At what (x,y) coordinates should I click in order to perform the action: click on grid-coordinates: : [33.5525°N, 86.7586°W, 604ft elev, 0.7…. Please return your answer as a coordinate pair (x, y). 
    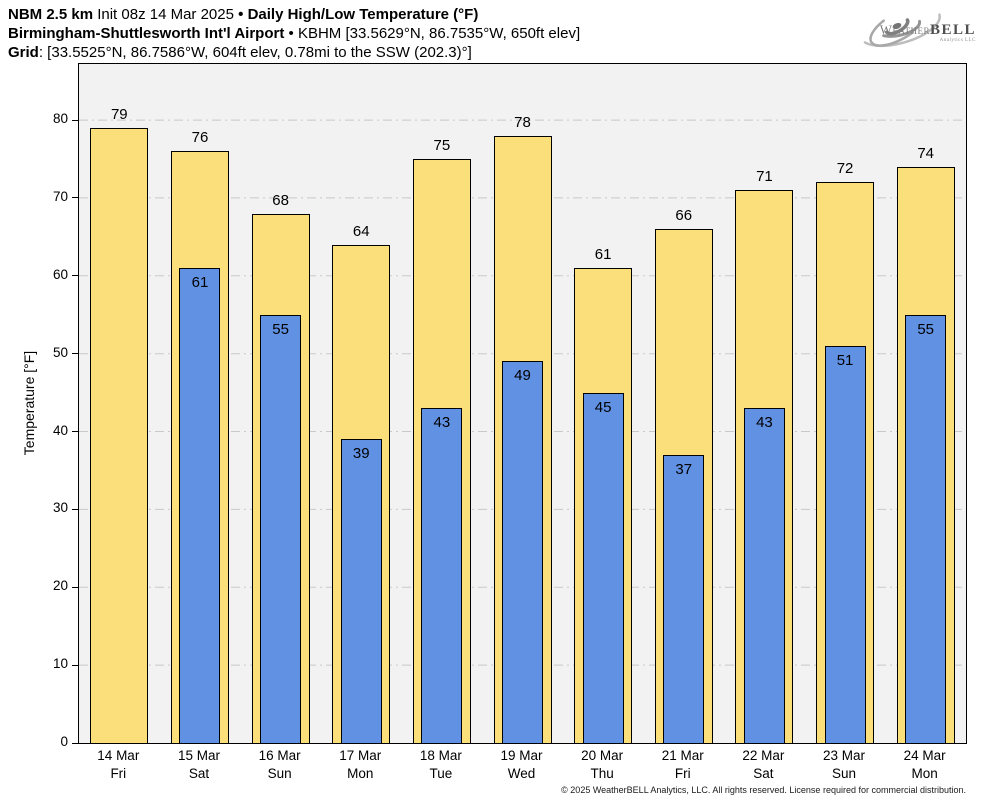
    Looking at the image, I should click on (255, 52).